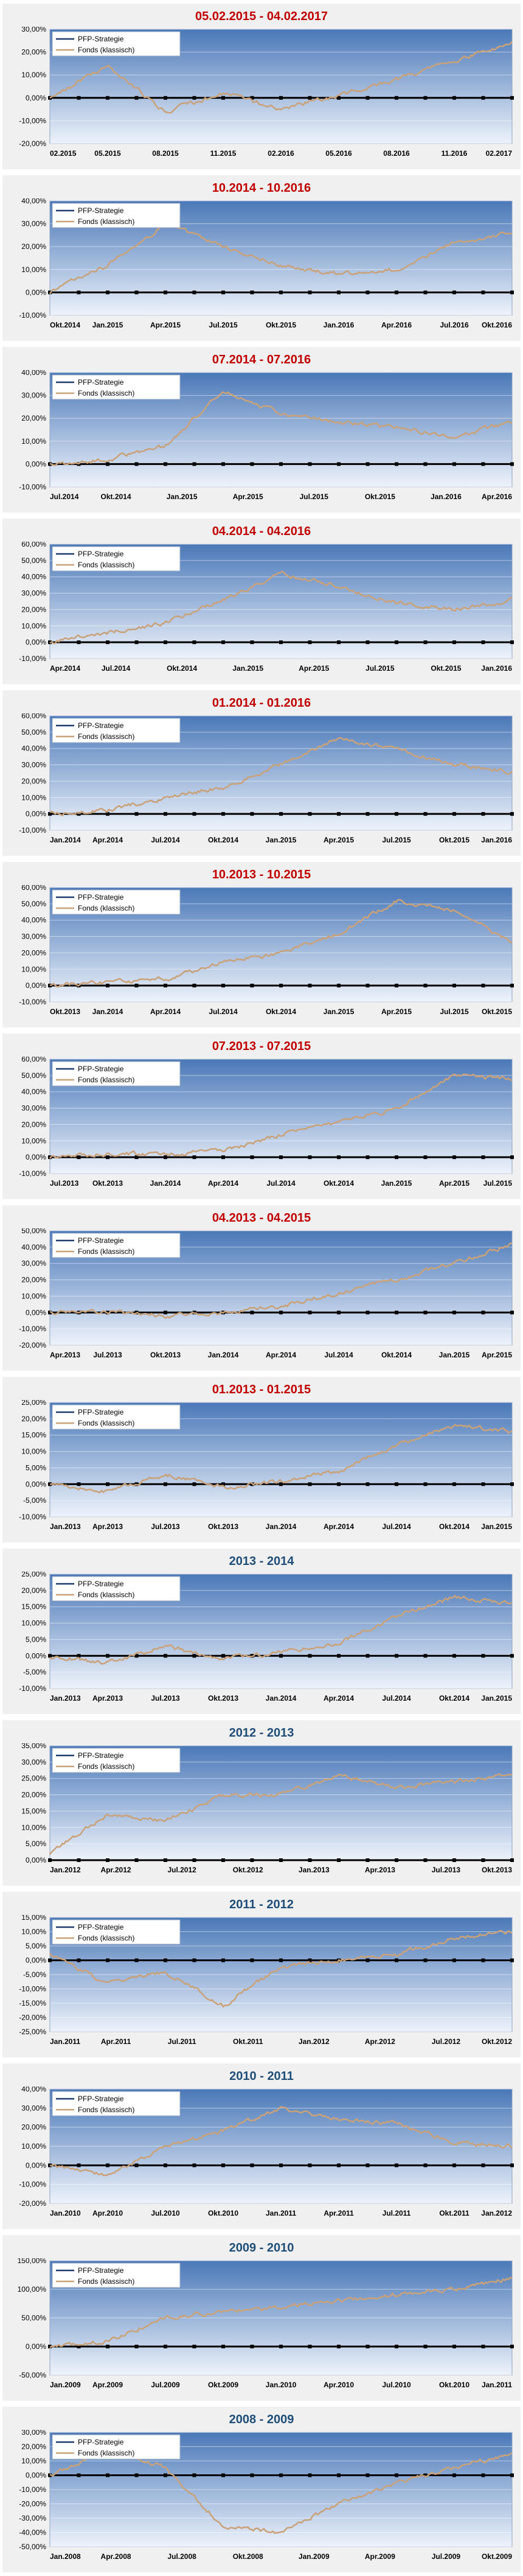 Image resolution: width=523 pixels, height=2576 pixels. I want to click on chart-title: 01.2014 - 01.2016, so click(261, 703).